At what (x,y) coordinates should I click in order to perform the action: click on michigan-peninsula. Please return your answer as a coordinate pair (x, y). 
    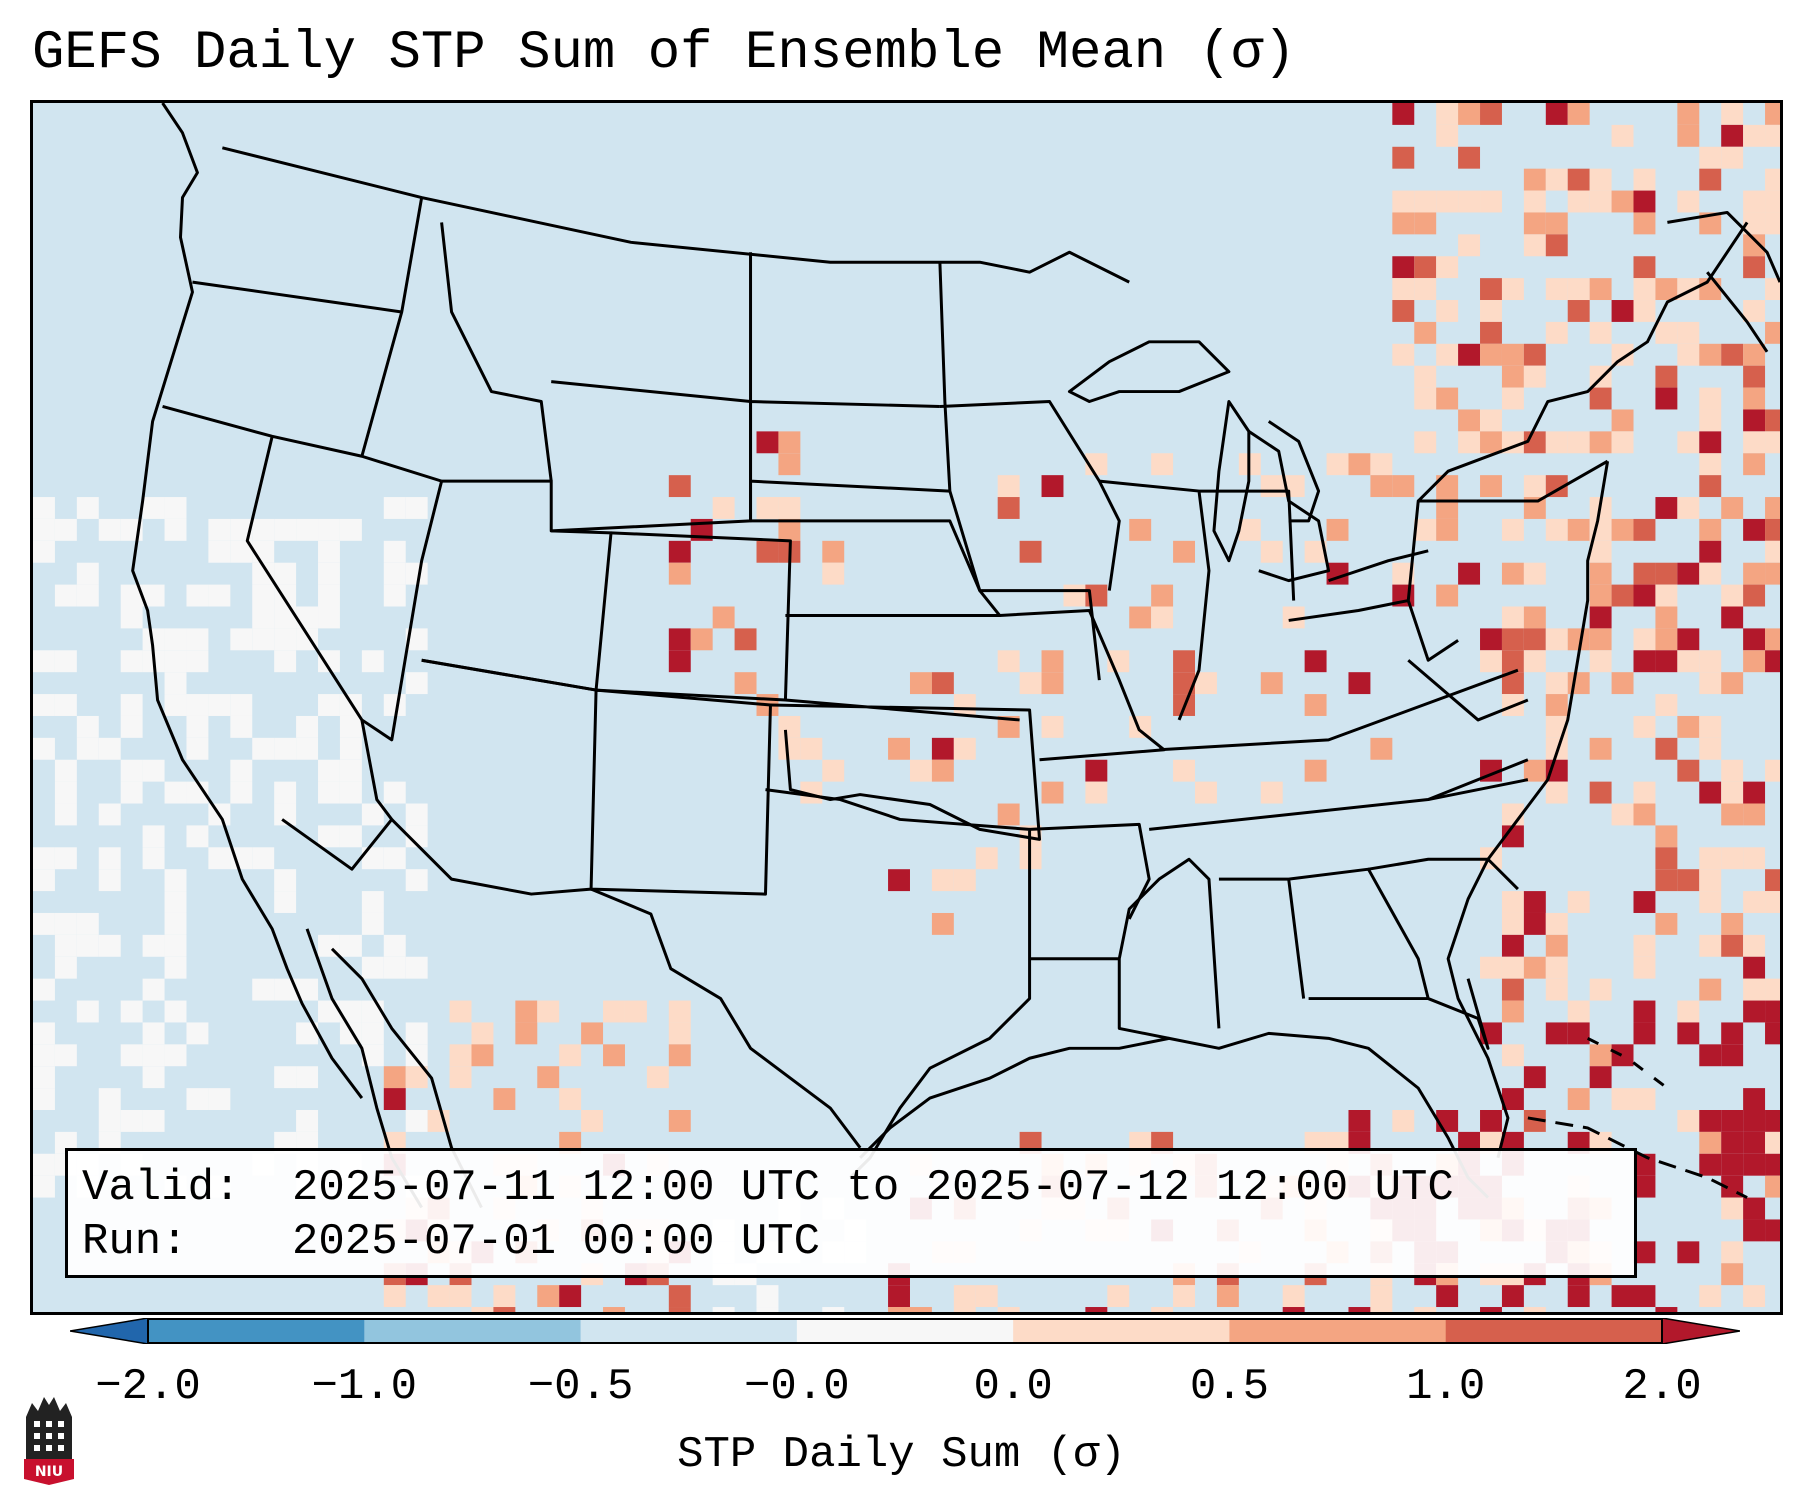
    Looking at the image, I should click on (1289, 506).